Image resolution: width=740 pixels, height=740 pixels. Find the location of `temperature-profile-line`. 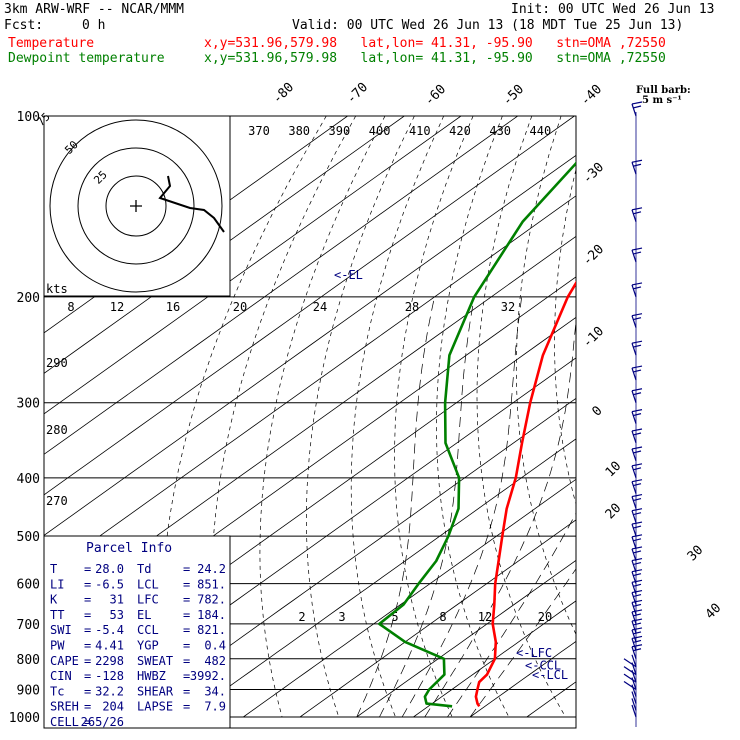

temperature-profile-line is located at coordinates (525, 494).